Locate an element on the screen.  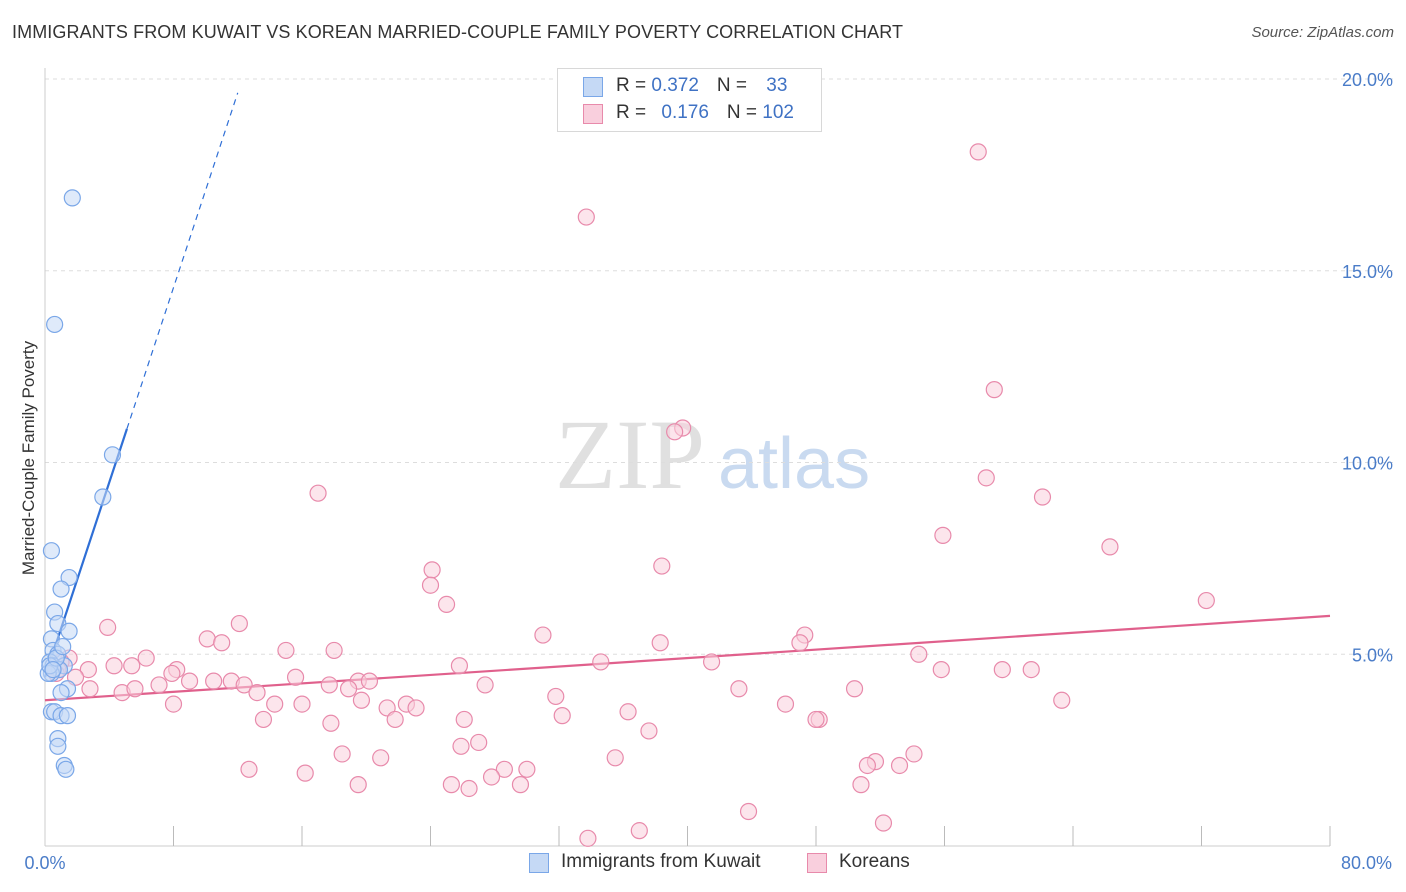
legend-r-value: 0.176 is located at coordinates (685, 112).